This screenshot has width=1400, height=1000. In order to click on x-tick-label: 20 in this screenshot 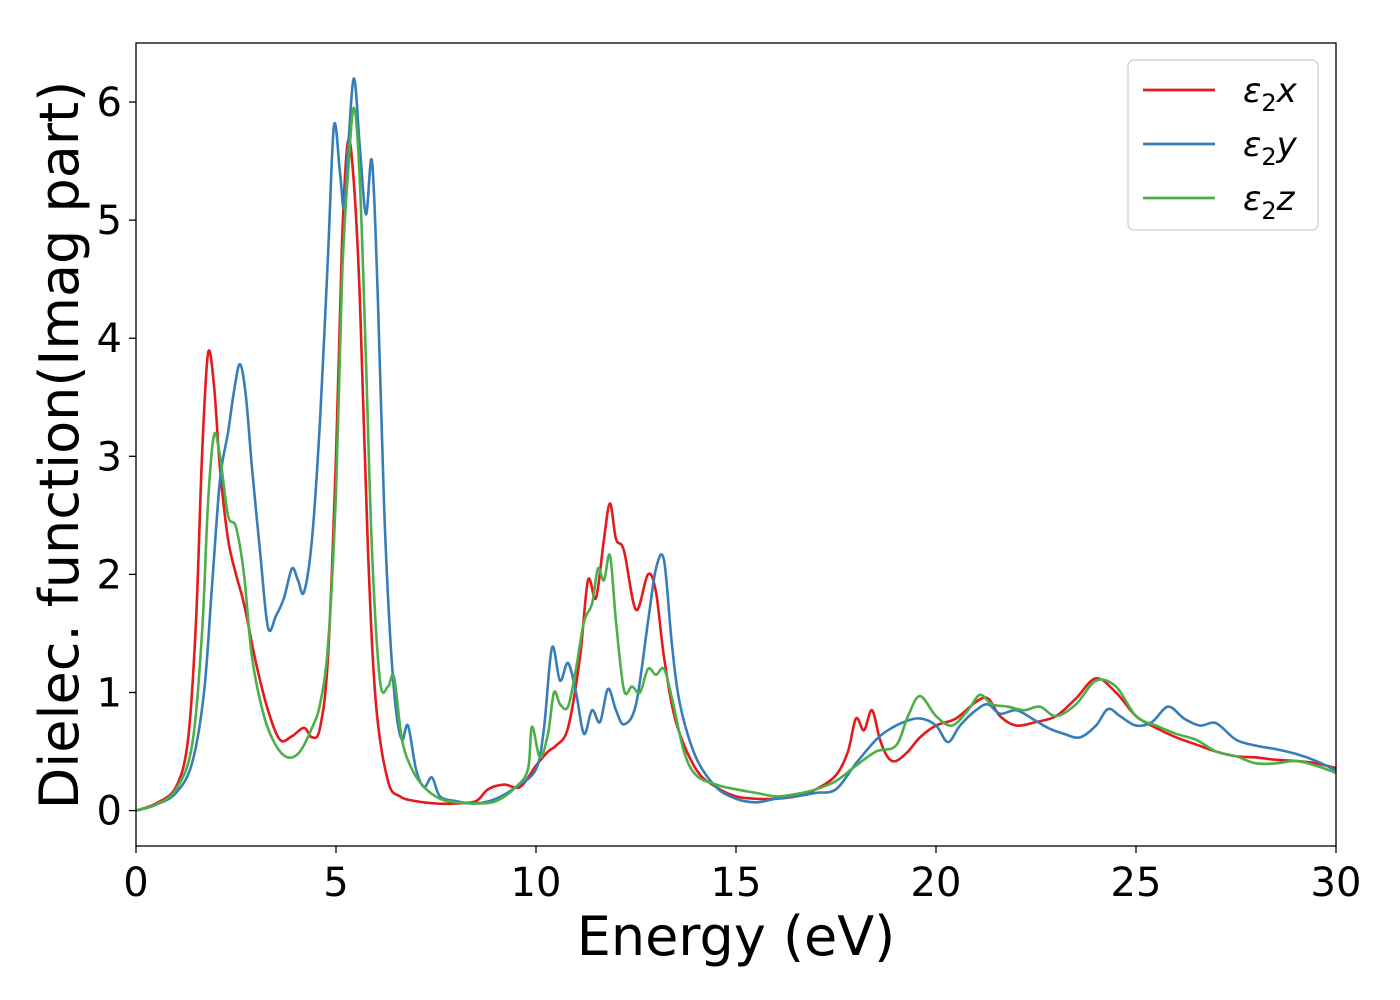, I will do `click(936, 883)`.